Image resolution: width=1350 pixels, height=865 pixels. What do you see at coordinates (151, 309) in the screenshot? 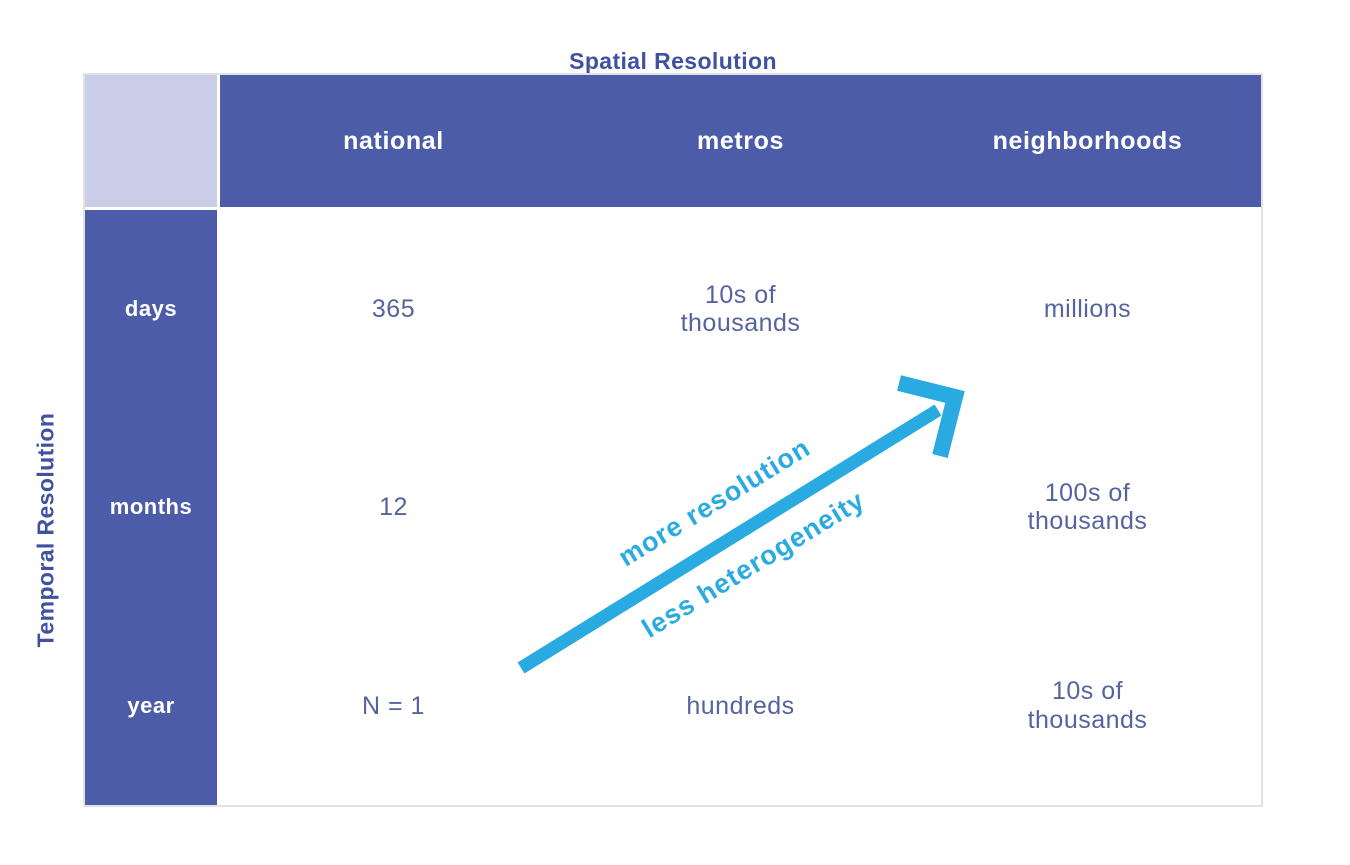
I see `row-header-days: days` at bounding box center [151, 309].